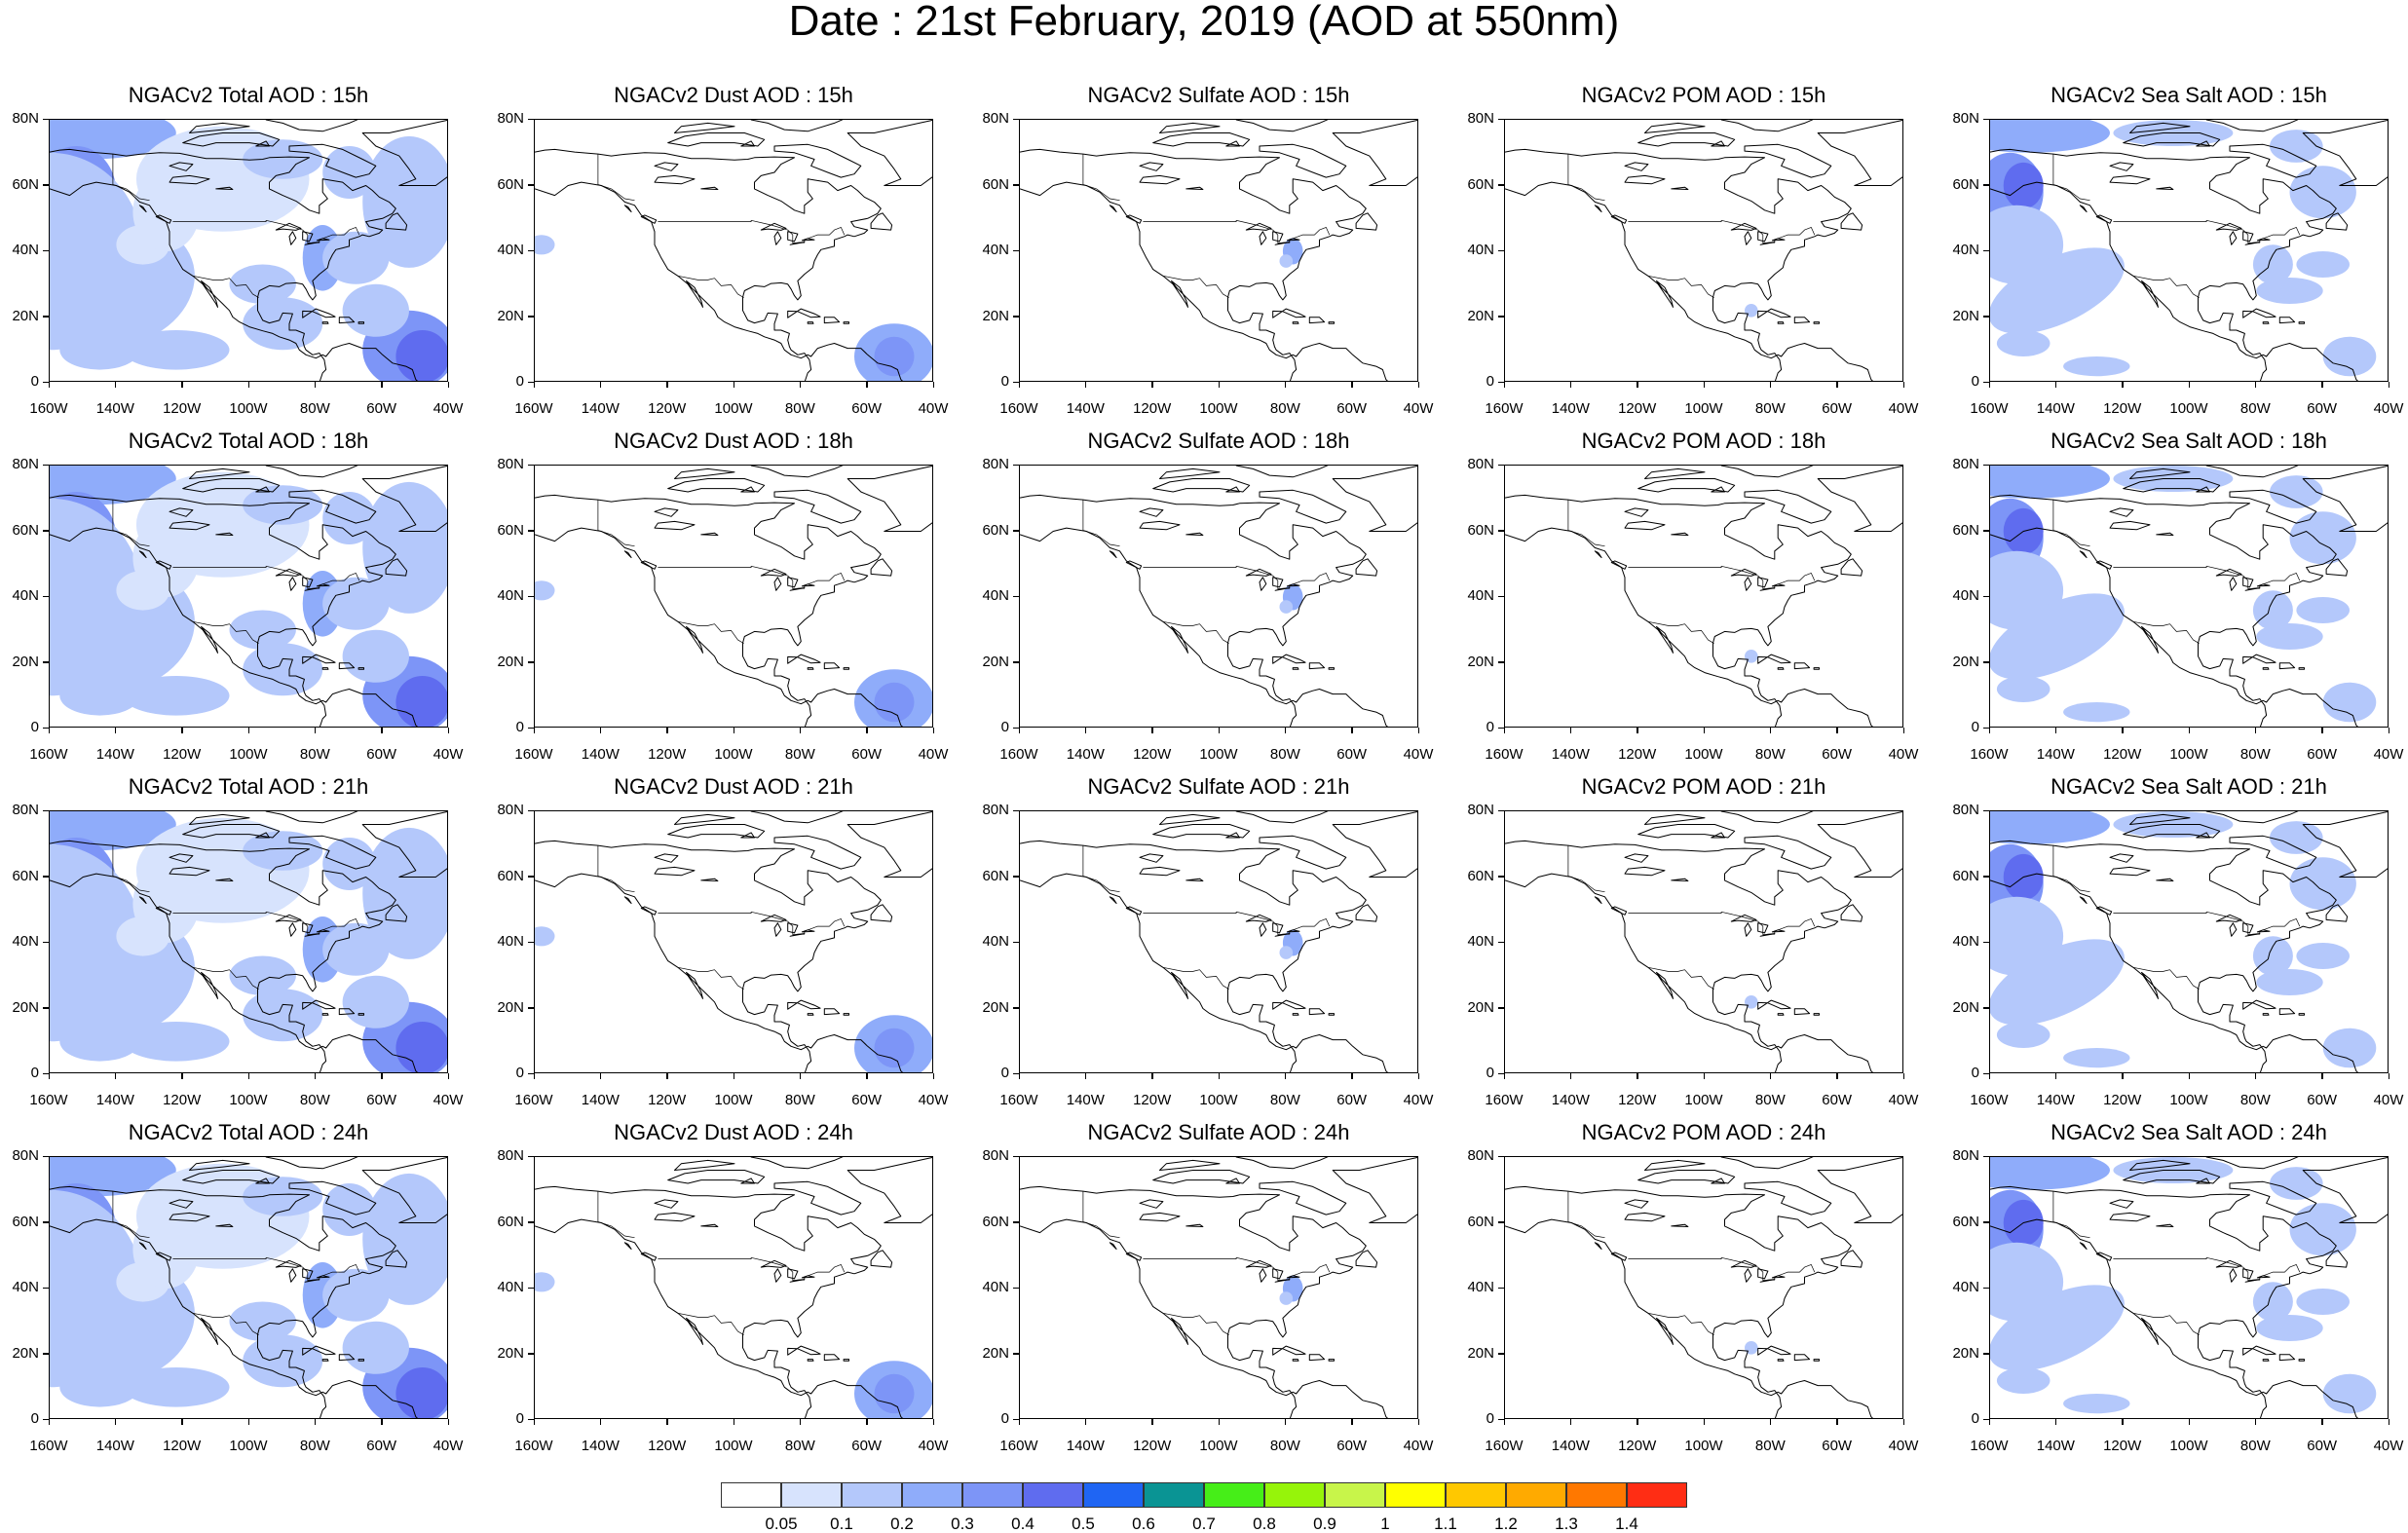 This screenshot has height=1533, width=2408. I want to click on coastline, so click(1689, 264).